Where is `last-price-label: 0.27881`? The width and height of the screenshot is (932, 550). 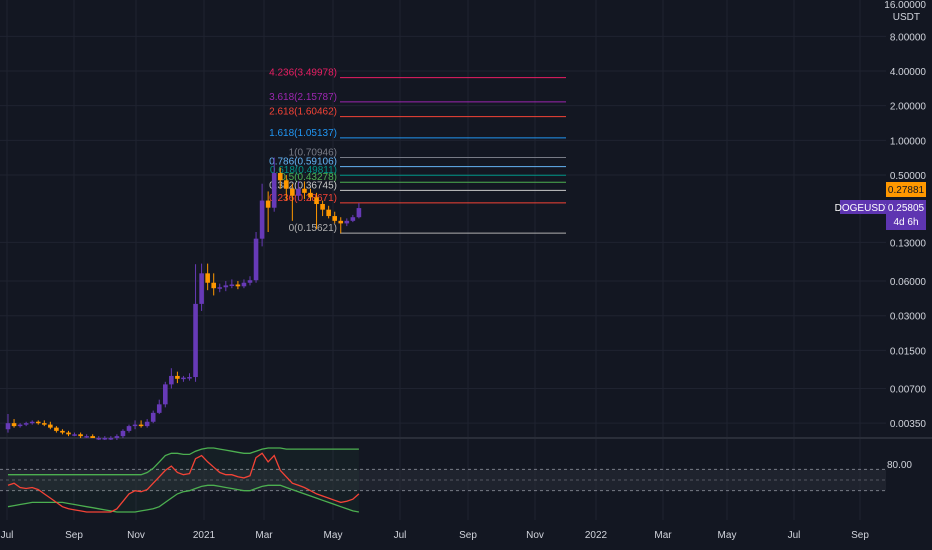 last-price-label: 0.27881 is located at coordinates (906, 190).